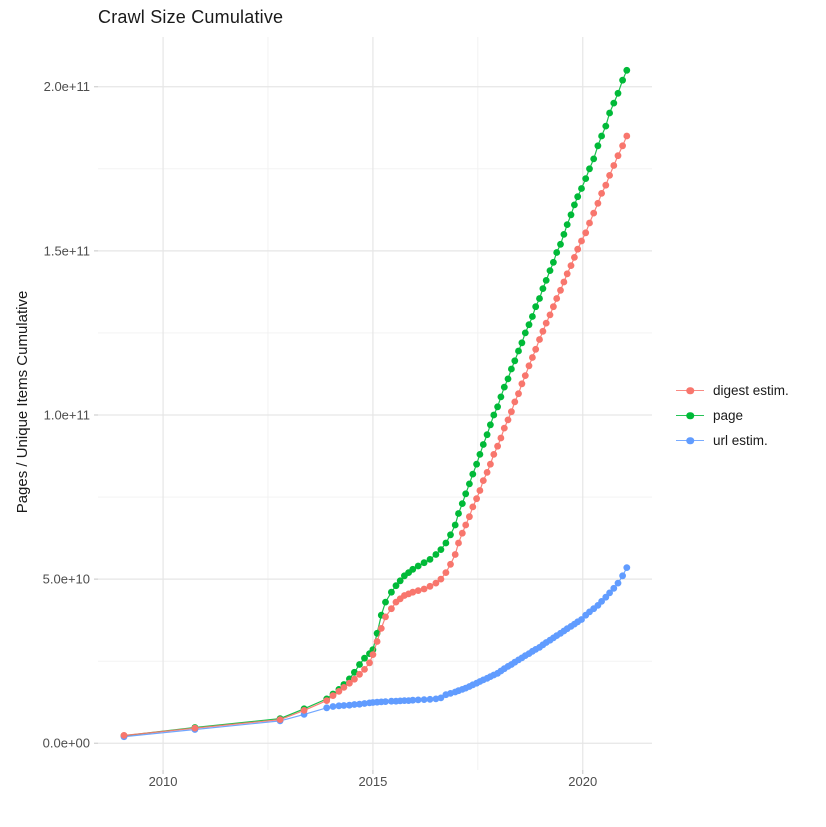 This screenshot has width=826, height=827. I want to click on y-tick-label: 5.0e+10, so click(66, 579).